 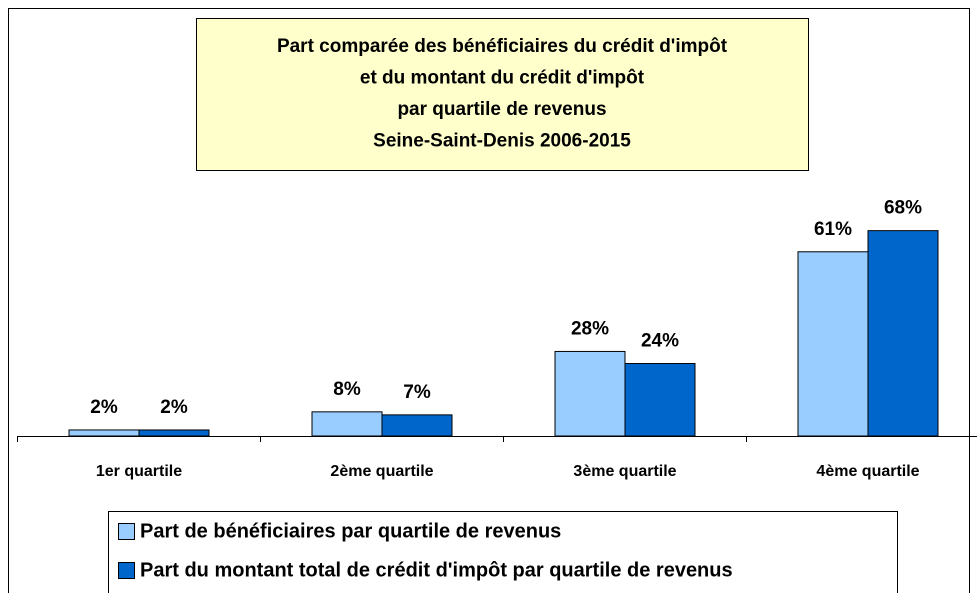 What do you see at coordinates (381, 471) in the screenshot?
I see `x-tick-label: 2ème quartile` at bounding box center [381, 471].